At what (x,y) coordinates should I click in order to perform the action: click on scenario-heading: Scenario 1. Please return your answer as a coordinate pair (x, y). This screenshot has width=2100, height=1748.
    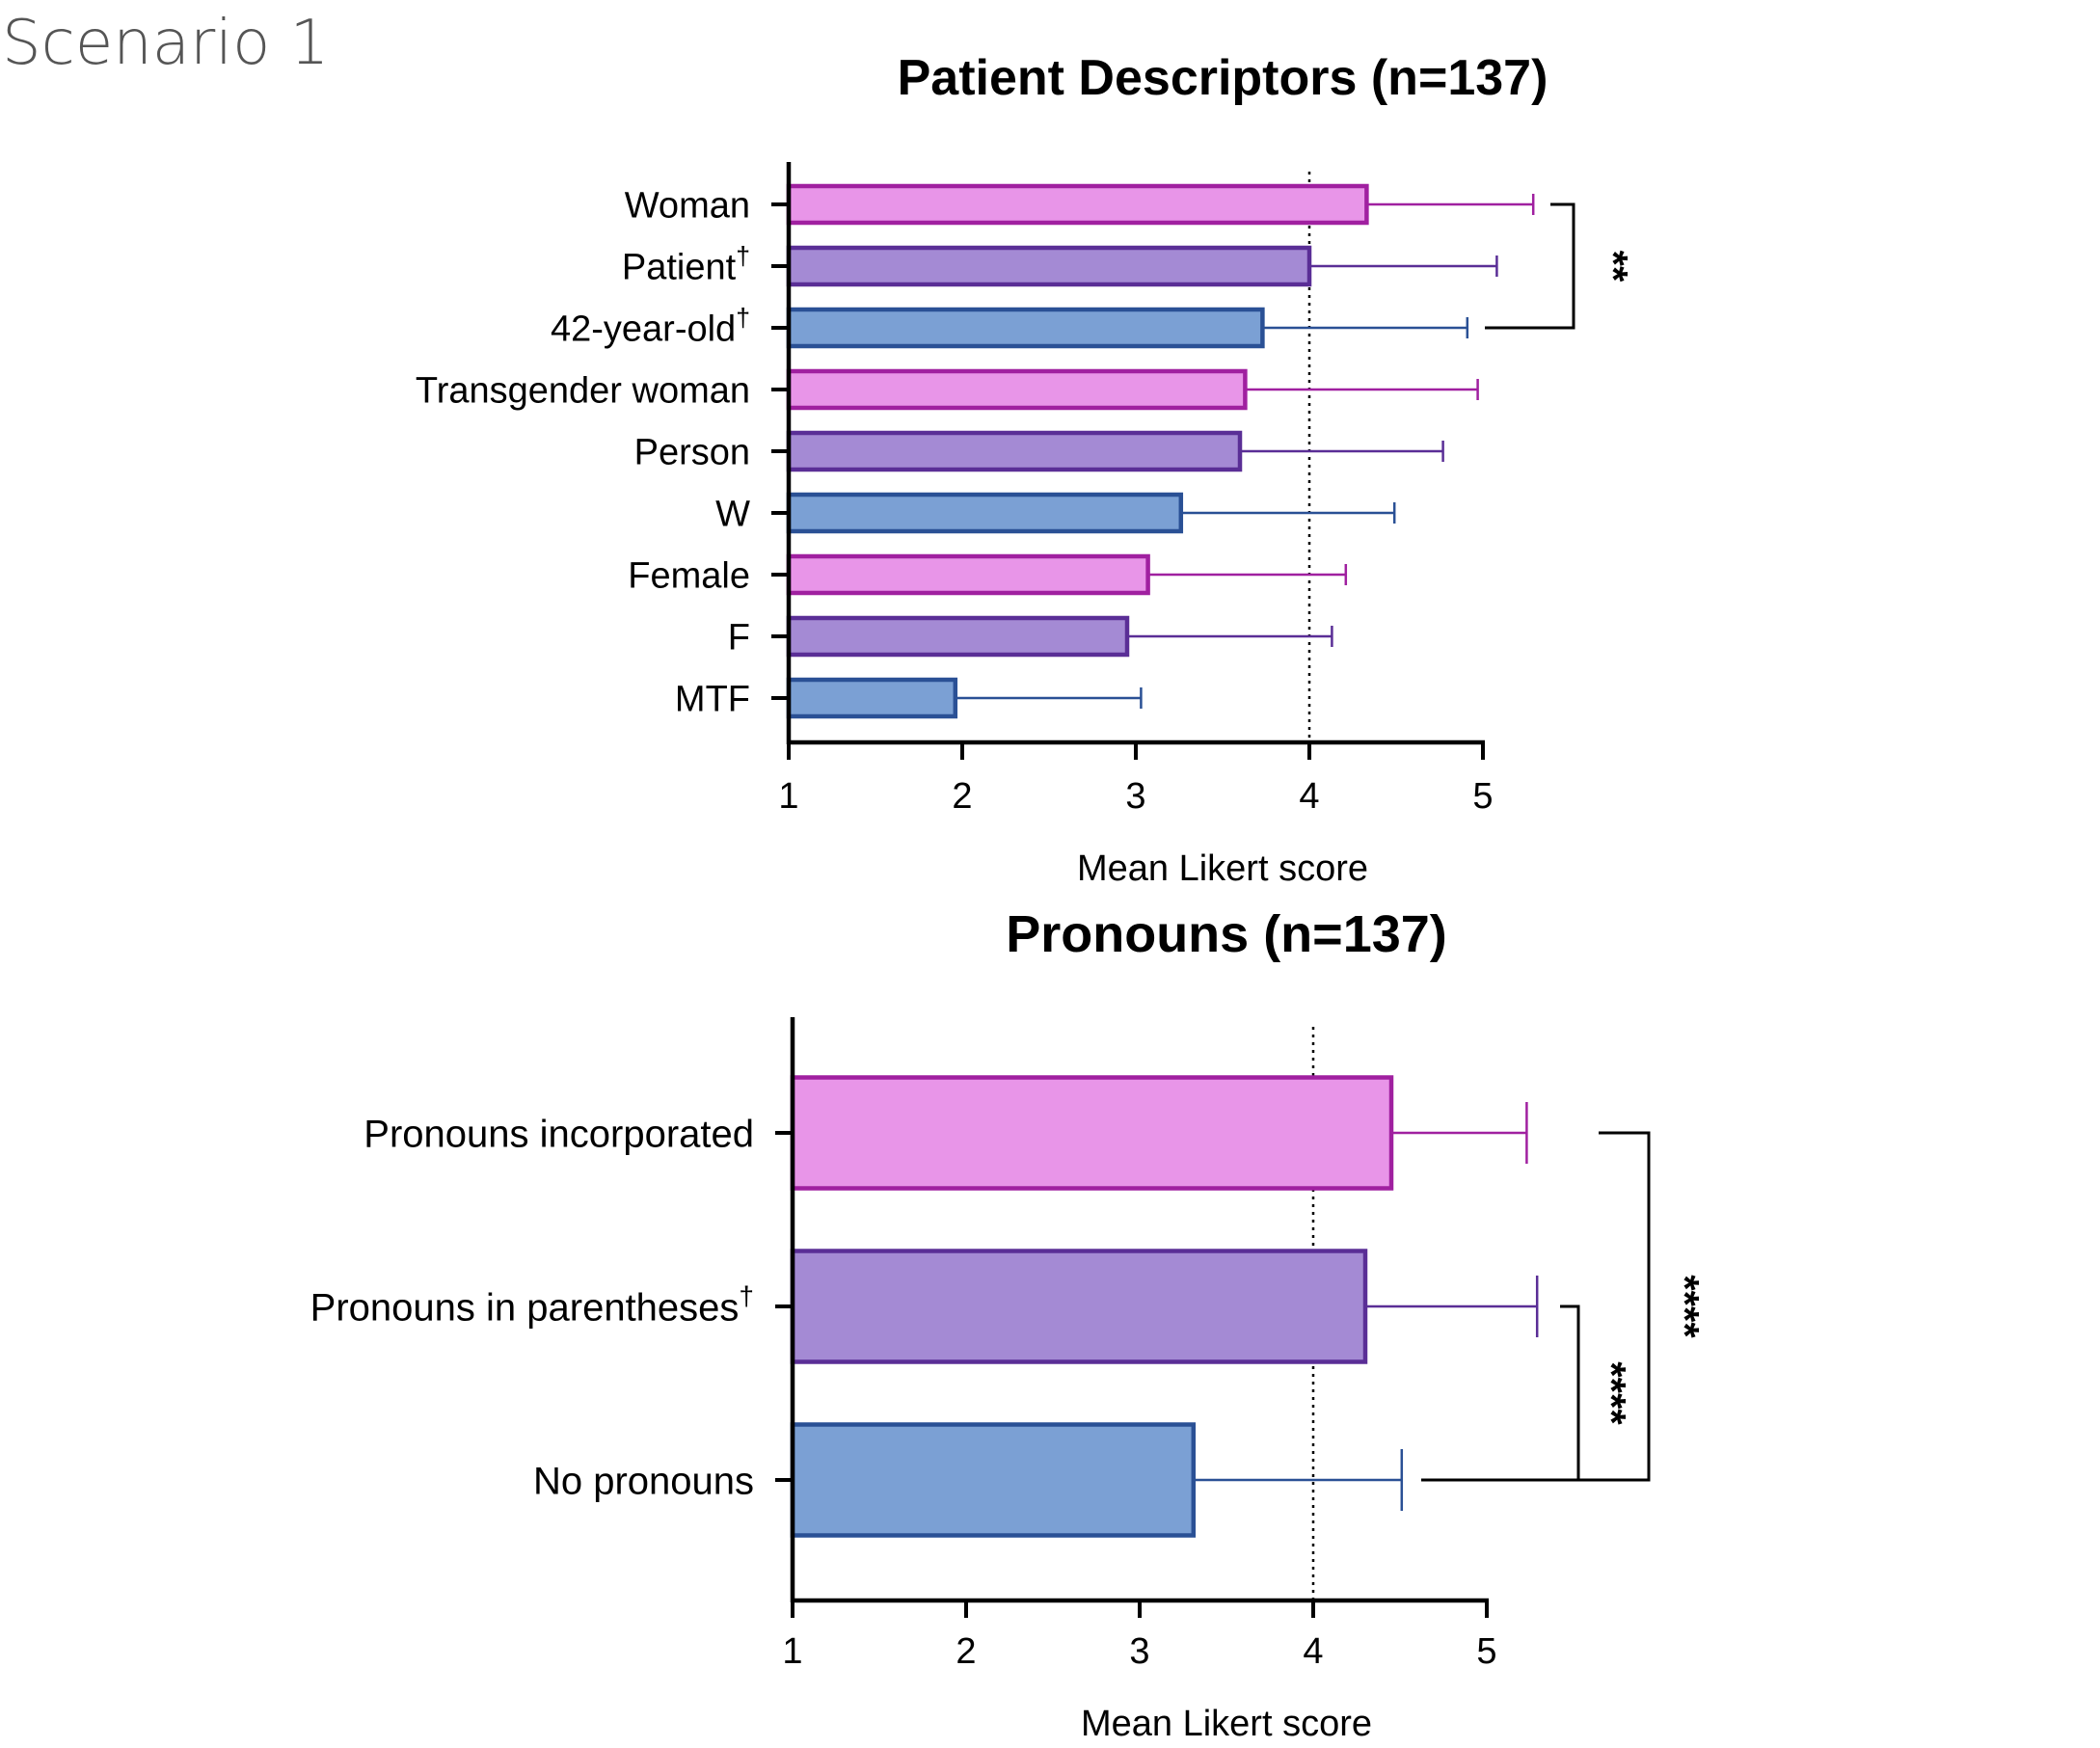
    Looking at the image, I should click on (165, 43).